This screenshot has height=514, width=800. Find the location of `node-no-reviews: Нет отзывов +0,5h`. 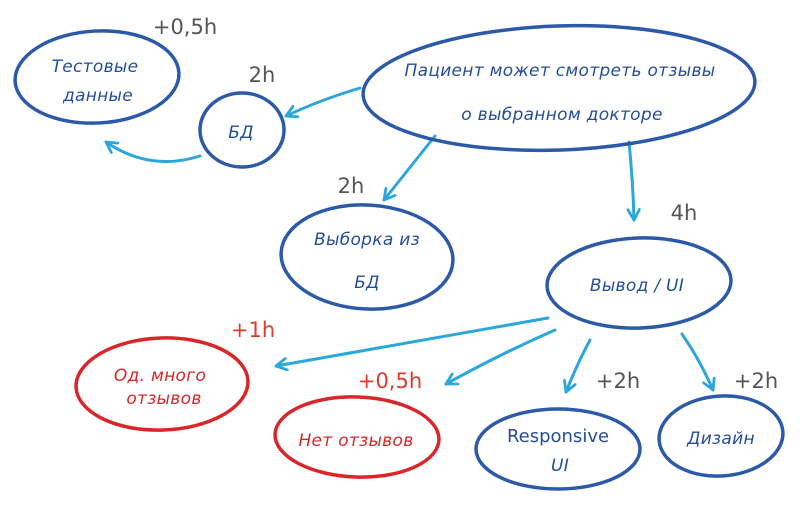

node-no-reviews: Нет отзывов +0,5h is located at coordinates (357, 424).